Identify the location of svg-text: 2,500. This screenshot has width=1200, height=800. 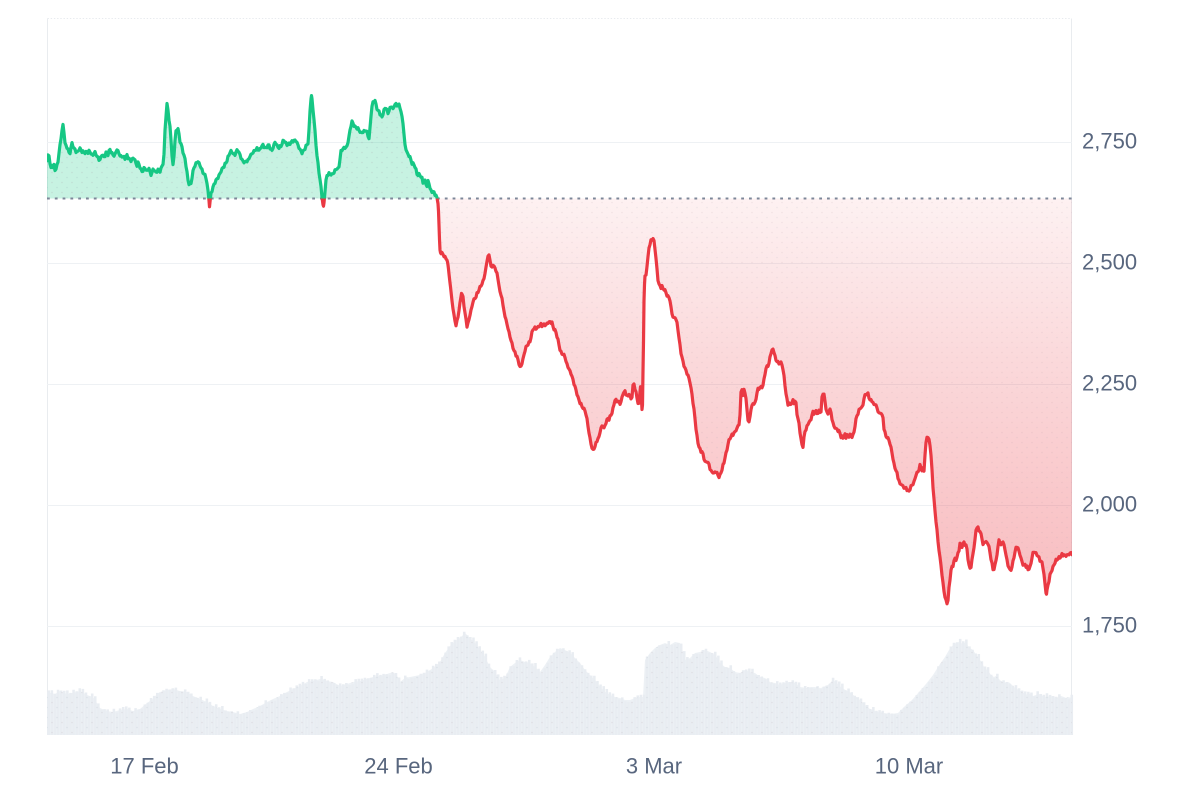
(1109, 262).